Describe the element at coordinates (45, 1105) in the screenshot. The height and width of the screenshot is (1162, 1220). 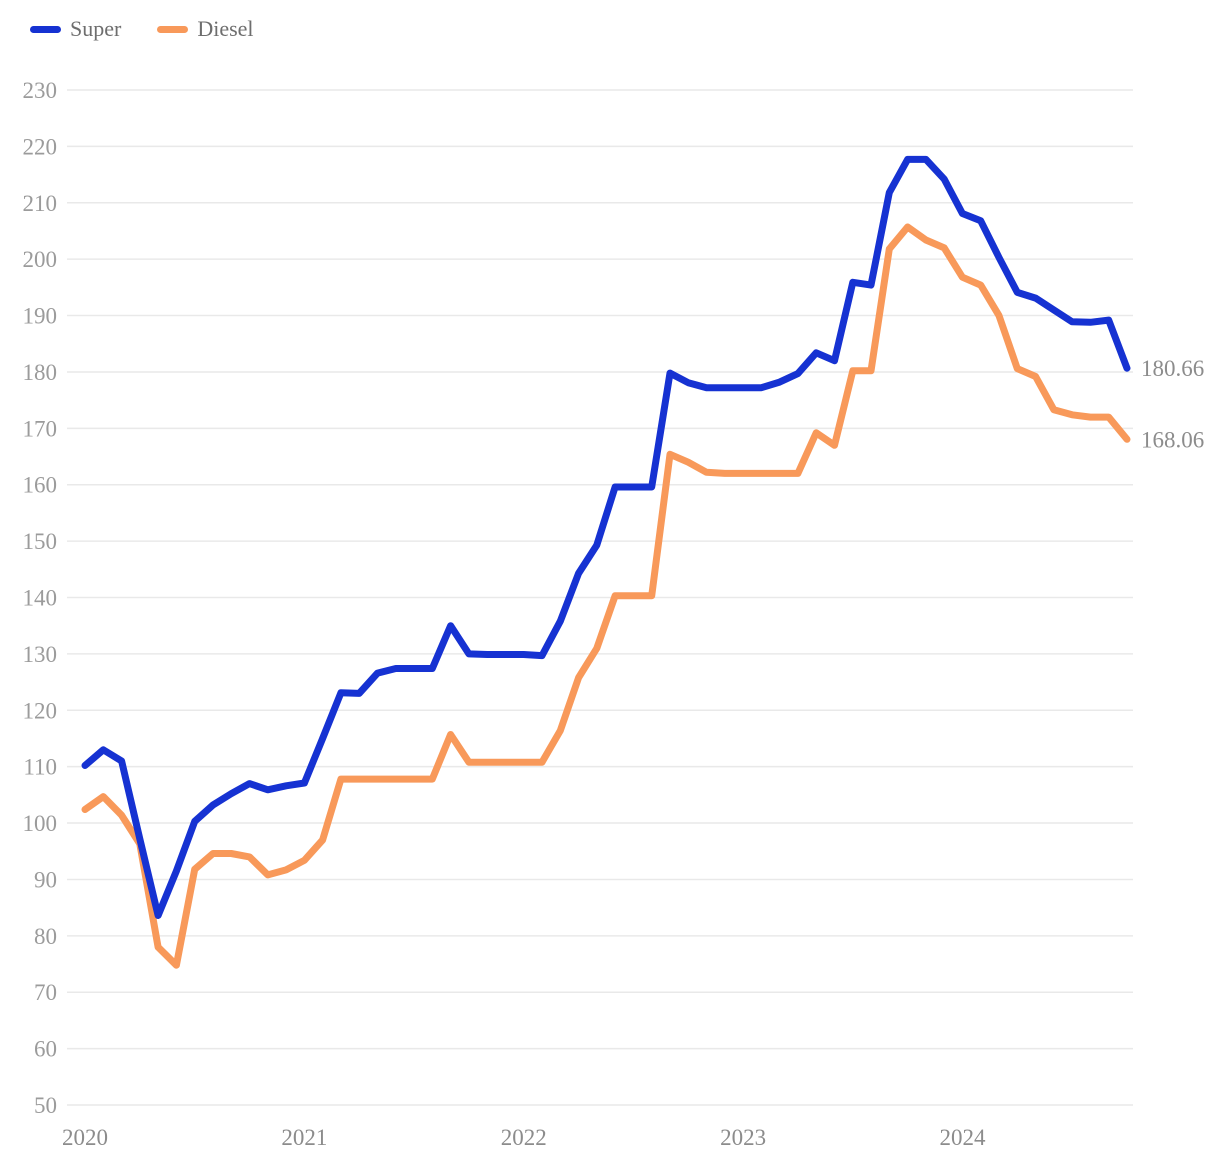
I see `y-tick-label: 50` at that location.